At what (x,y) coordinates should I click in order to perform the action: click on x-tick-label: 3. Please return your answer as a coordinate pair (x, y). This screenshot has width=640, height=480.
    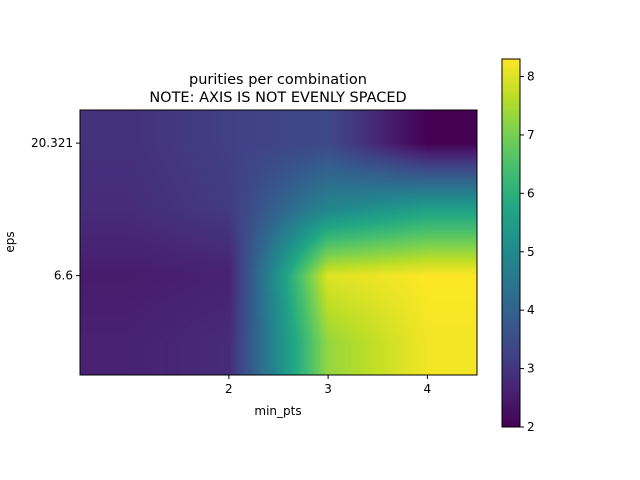
    Looking at the image, I should click on (328, 389).